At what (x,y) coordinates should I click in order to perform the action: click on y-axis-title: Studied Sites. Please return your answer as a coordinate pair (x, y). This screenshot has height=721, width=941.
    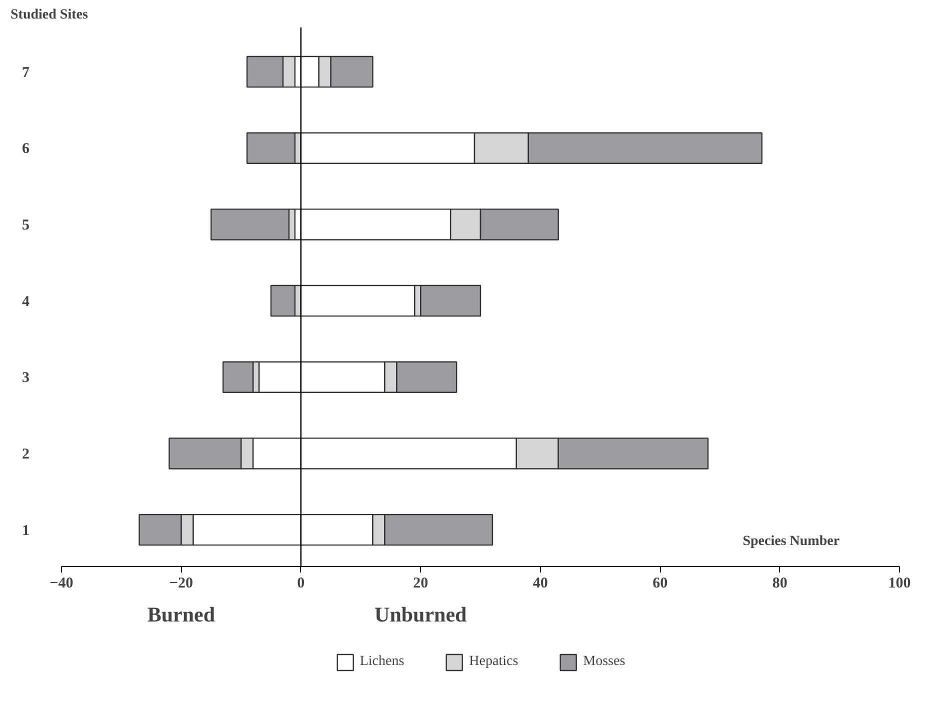
    Looking at the image, I should click on (49, 15).